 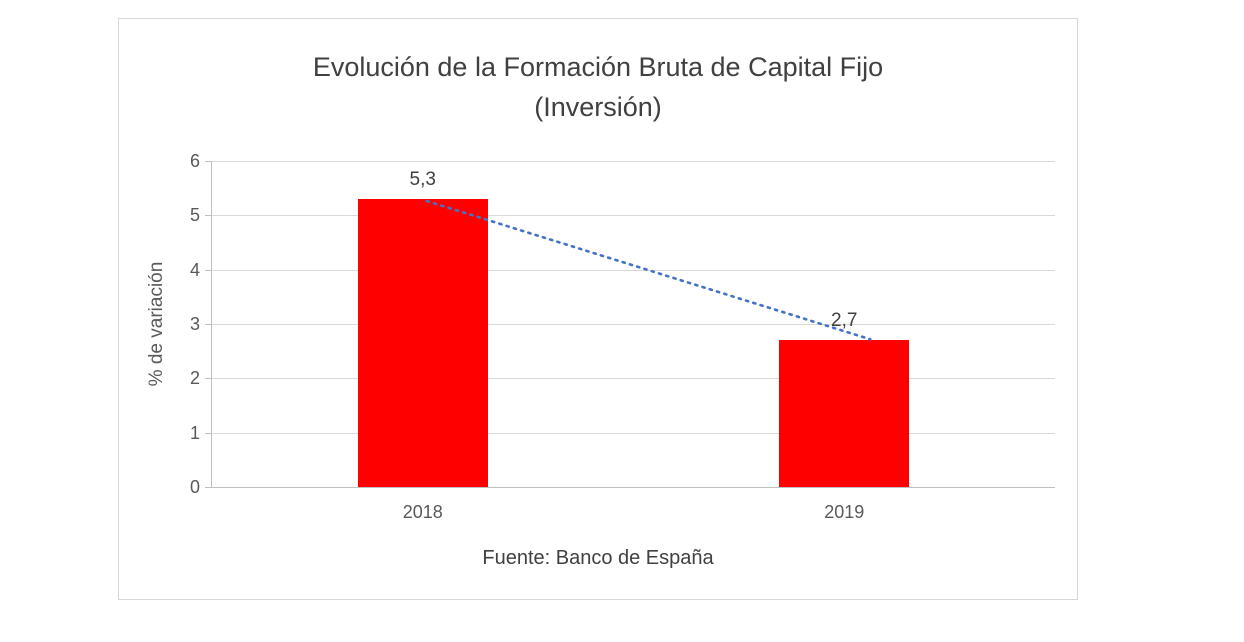 I want to click on y-tick-label: 3, so click(x=194, y=324).